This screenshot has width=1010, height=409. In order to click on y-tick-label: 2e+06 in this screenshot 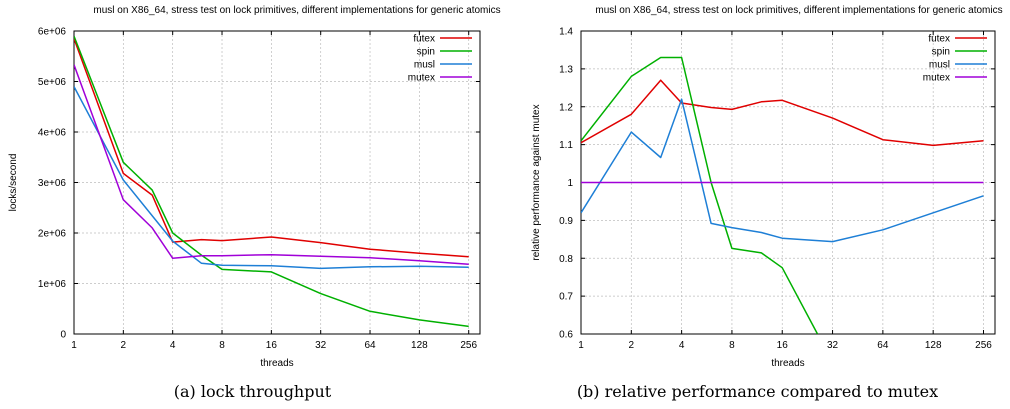, I will do `click(52, 234)`.